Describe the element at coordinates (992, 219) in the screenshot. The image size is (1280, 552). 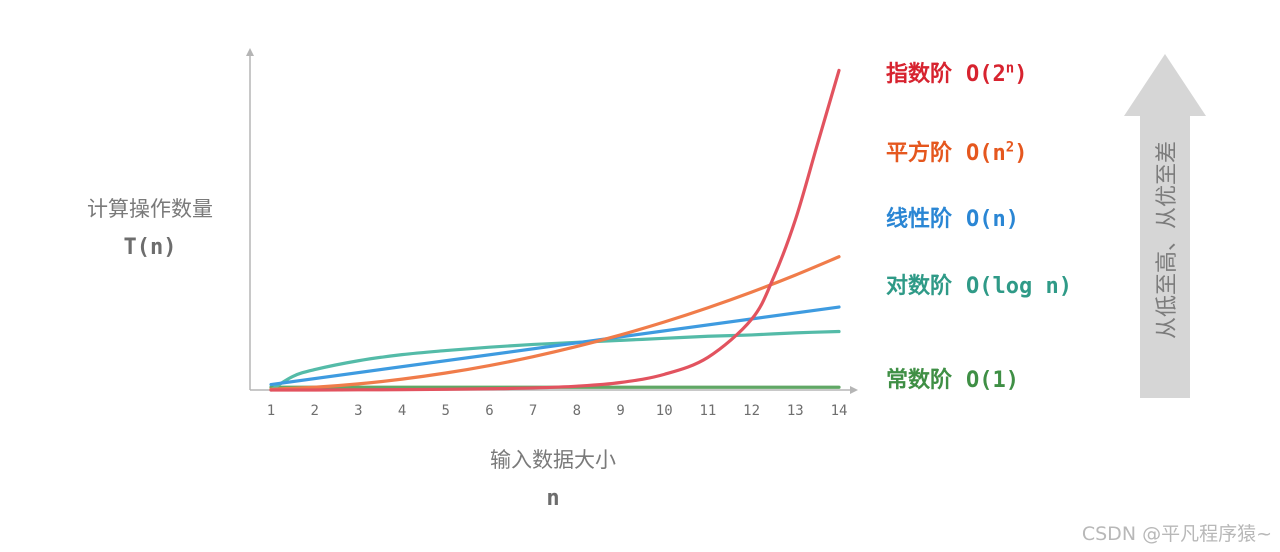
I see `legend-expr-linear: O(n)` at that location.